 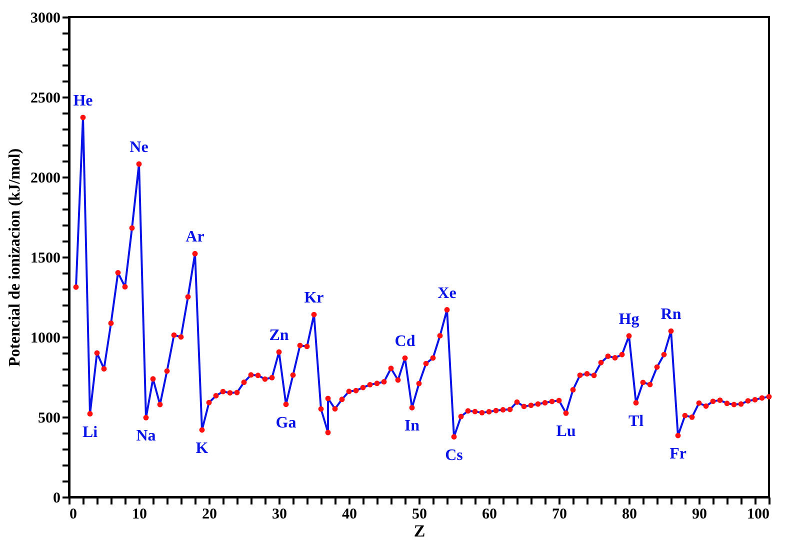 What do you see at coordinates (559, 514) in the screenshot?
I see `x-tick-label: 70` at bounding box center [559, 514].